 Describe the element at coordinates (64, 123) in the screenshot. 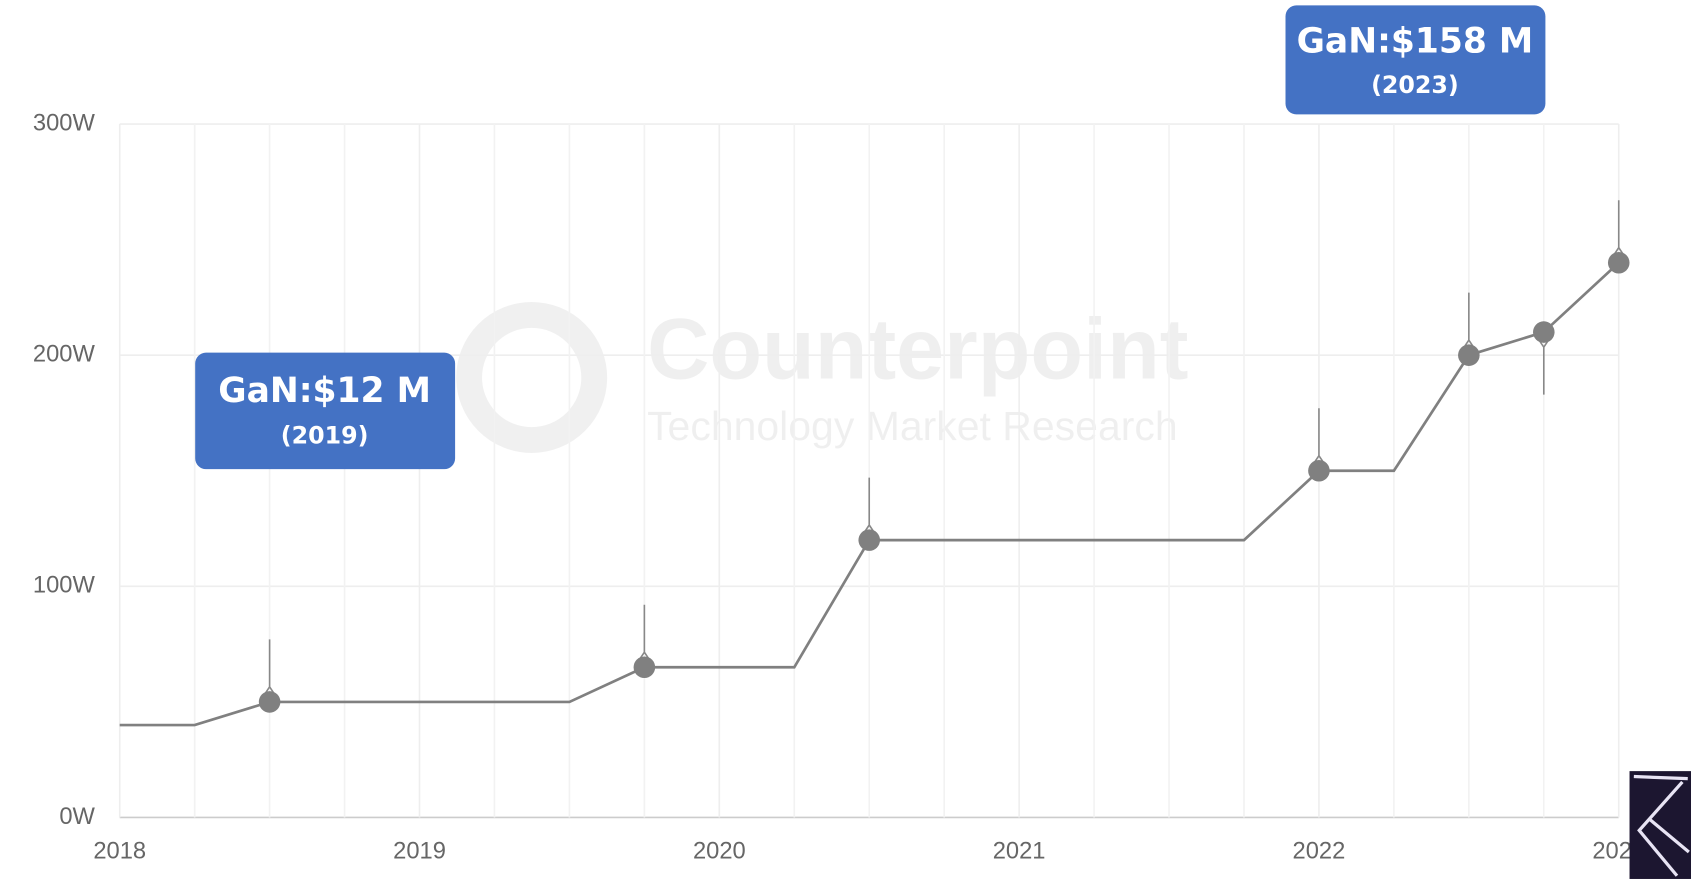

I see `y-tick-label: 300W` at that location.